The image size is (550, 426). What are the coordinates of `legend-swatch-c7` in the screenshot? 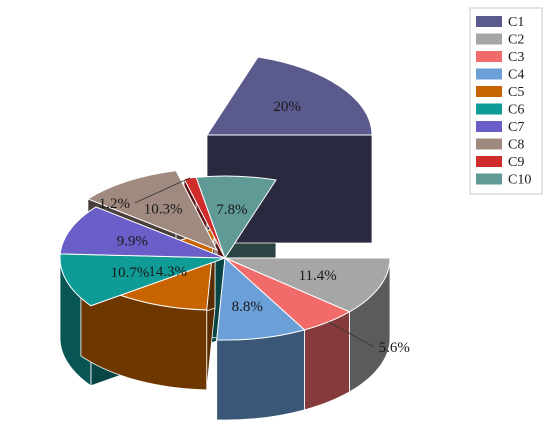 It's located at (489, 126).